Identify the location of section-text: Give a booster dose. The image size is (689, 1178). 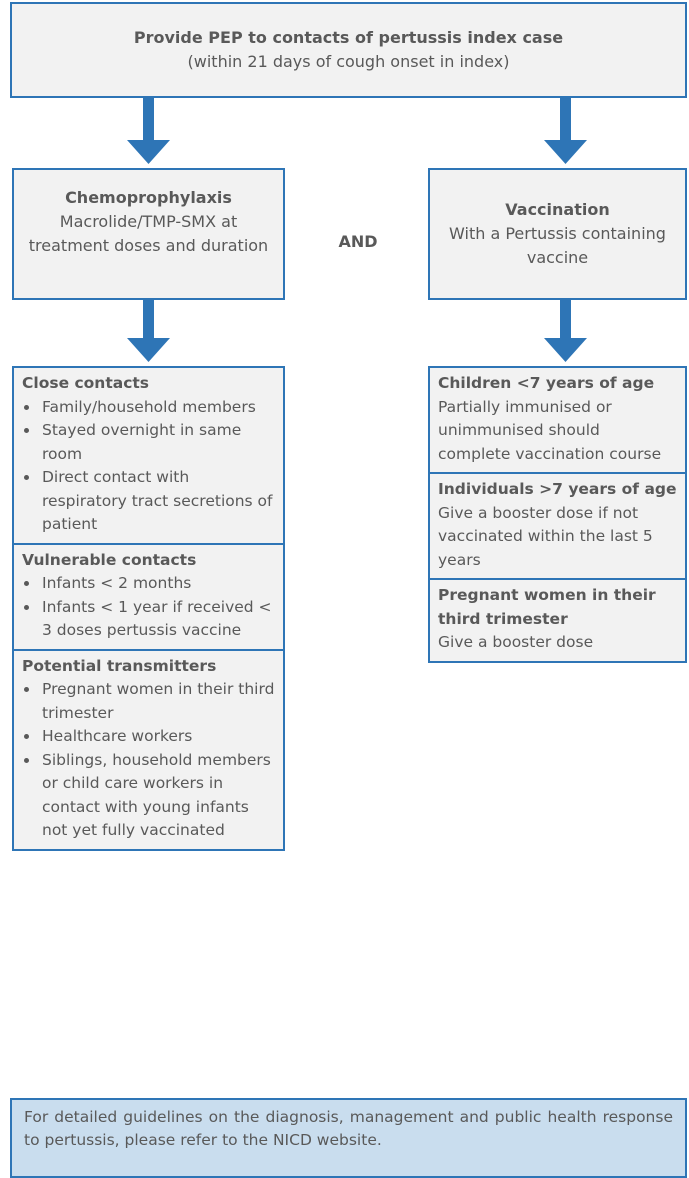
(516, 642).